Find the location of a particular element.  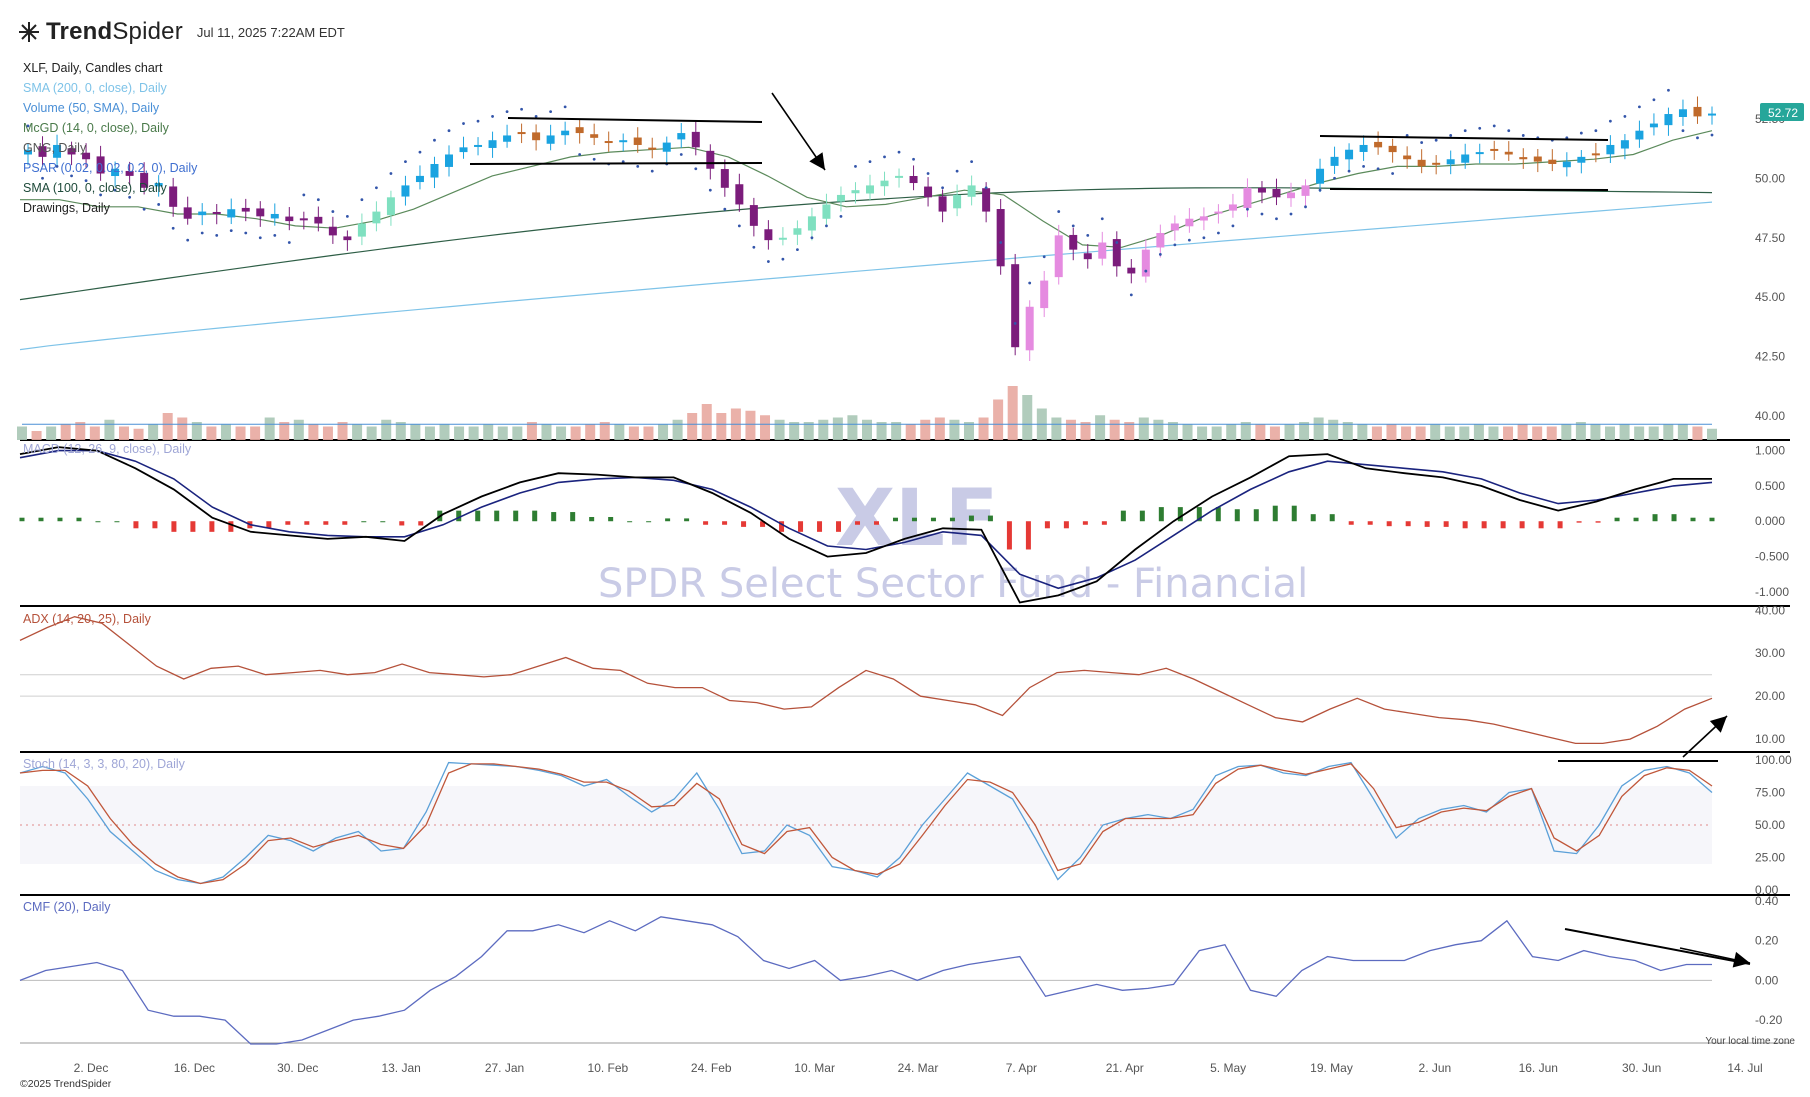

legend-item: Volume (50, SMA), Daily is located at coordinates (91, 108).